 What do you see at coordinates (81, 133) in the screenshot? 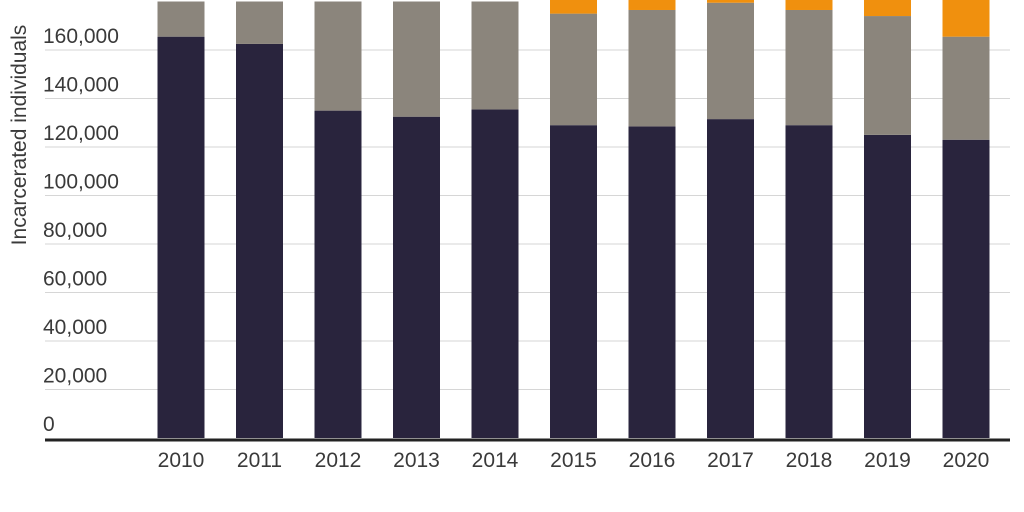
I see `y-tick-label: 120,000` at bounding box center [81, 133].